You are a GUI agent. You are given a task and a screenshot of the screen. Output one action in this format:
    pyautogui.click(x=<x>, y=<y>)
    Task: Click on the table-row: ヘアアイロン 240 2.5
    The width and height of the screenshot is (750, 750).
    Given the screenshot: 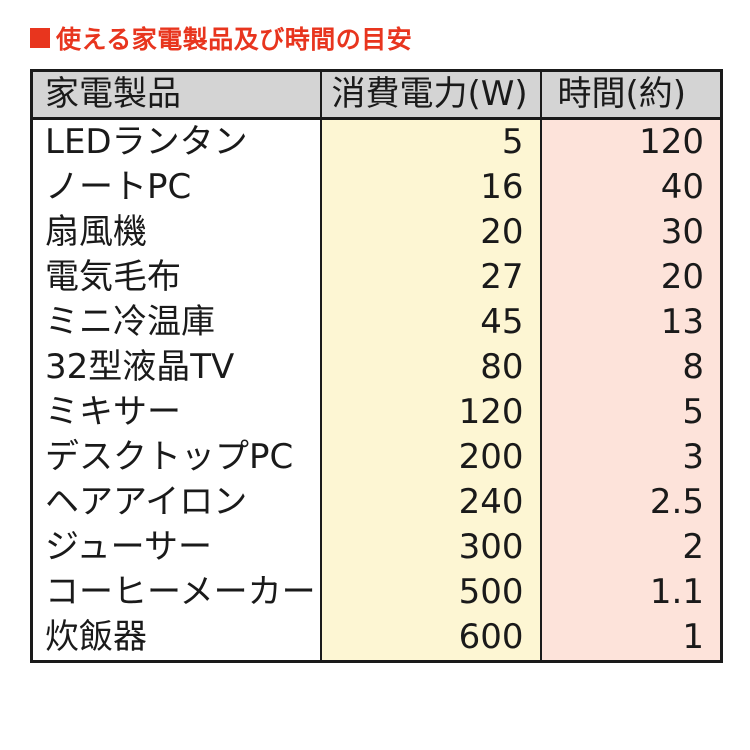 What is the action you would take?
    pyautogui.click(x=376, y=502)
    